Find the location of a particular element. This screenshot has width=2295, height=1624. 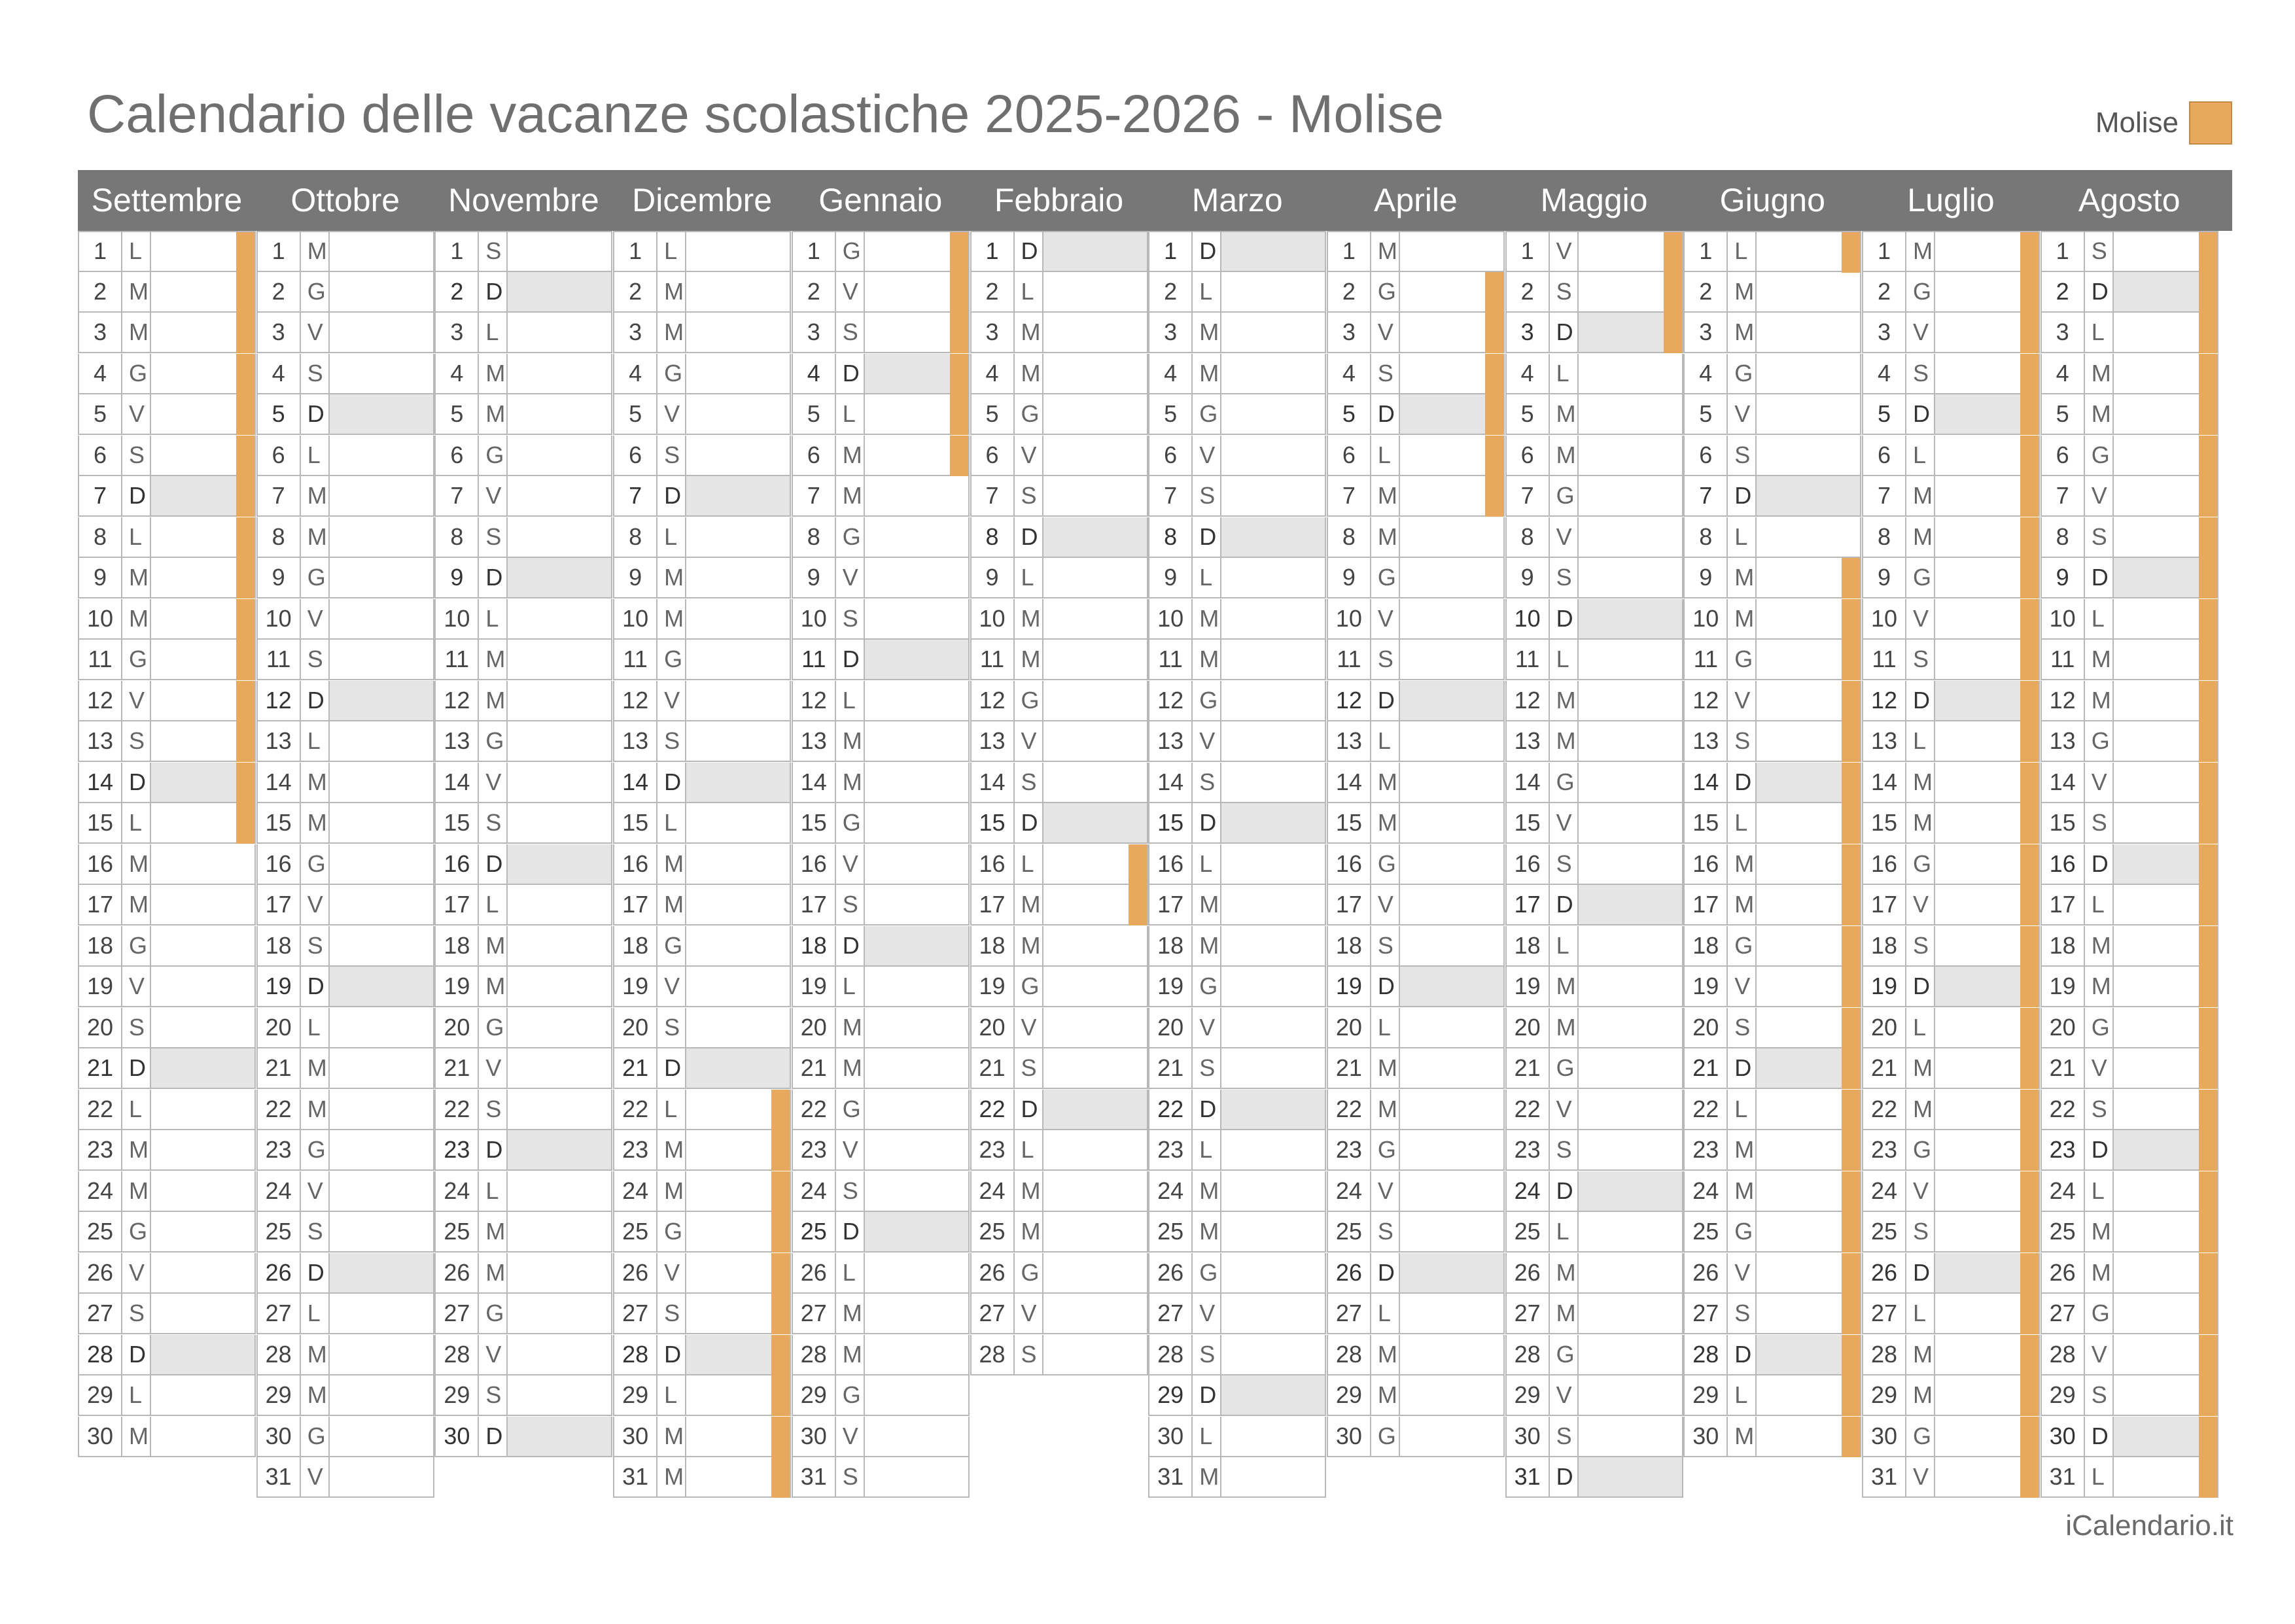

day-row: 16 D is located at coordinates (523, 865).